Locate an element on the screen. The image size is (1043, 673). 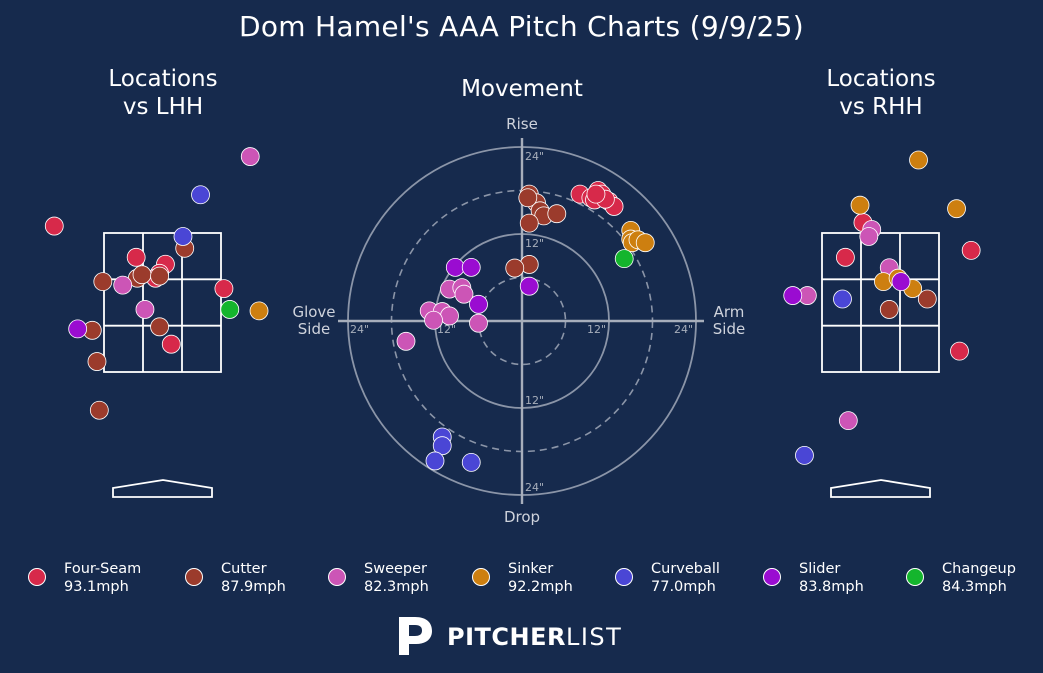
lhh-panel-title: Locations vs LHH is located at coordinates (163, 93).